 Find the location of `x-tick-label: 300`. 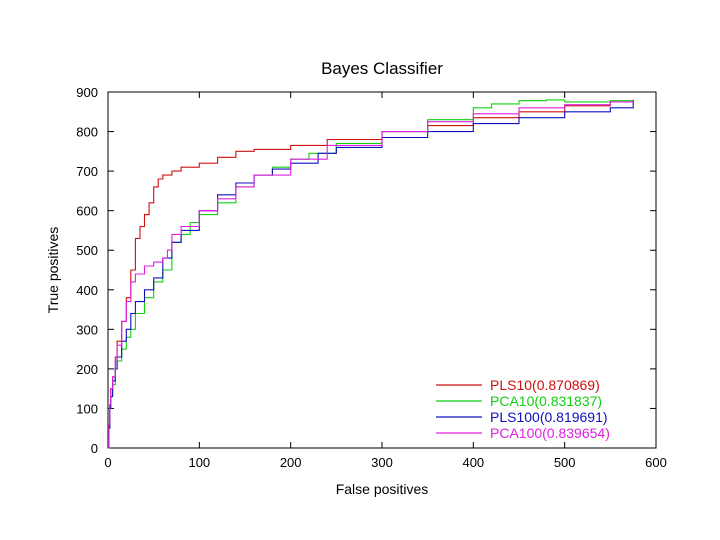

x-tick-label: 300 is located at coordinates (382, 462).